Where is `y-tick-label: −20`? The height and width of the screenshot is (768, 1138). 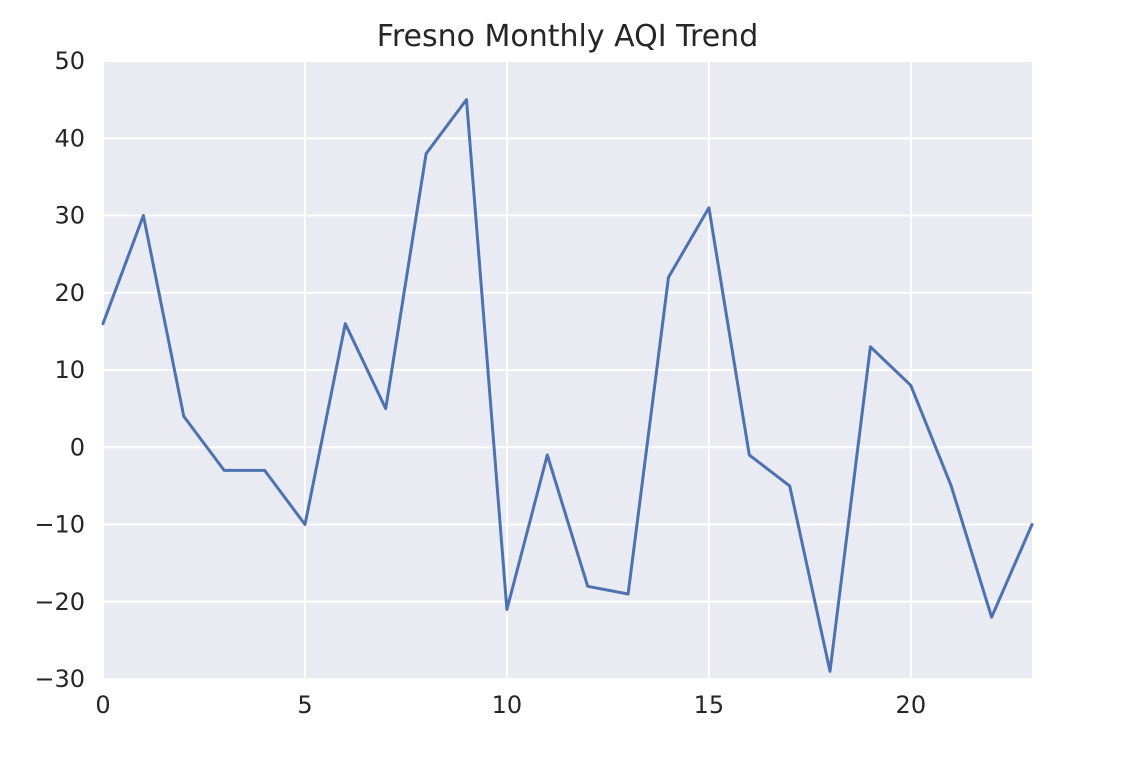
y-tick-label: −20 is located at coordinates (59, 602).